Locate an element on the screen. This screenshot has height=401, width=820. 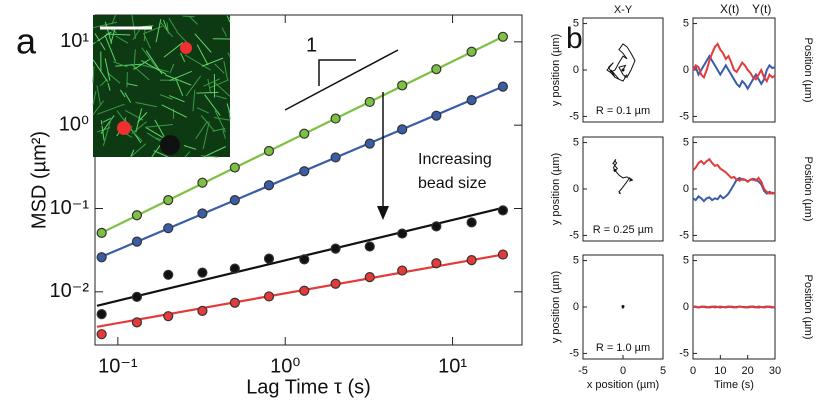
xy-y-tick-label: 5 is located at coordinates (576, 23).